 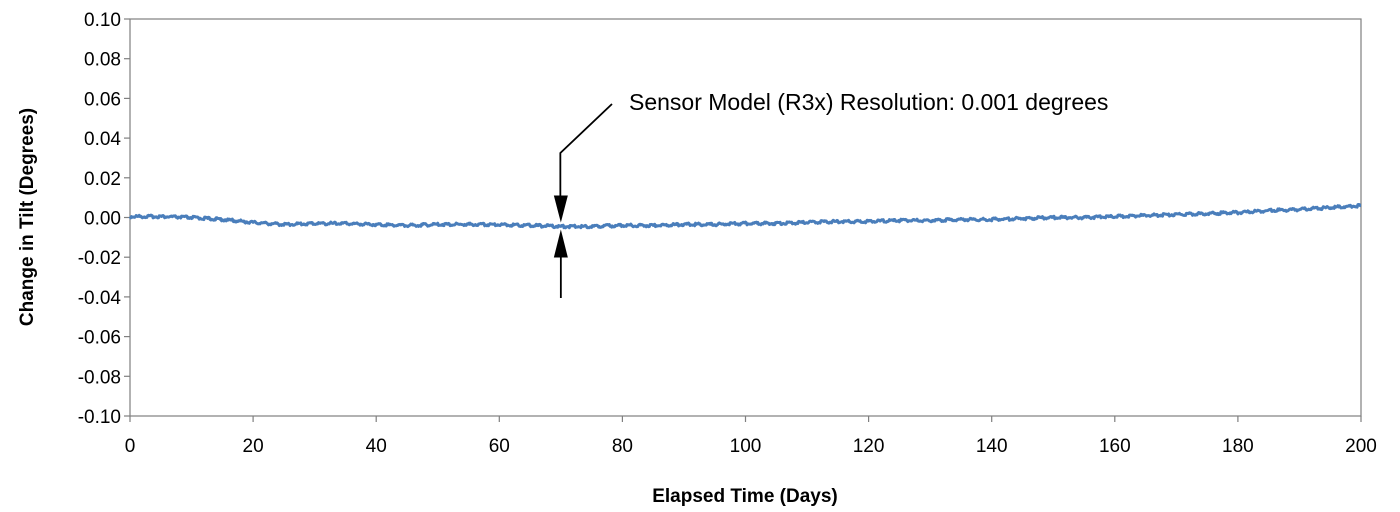 I want to click on x-axis-ticks: 0 20 40 60 80 100 120 140 160 180 200, so click(x=751, y=436).